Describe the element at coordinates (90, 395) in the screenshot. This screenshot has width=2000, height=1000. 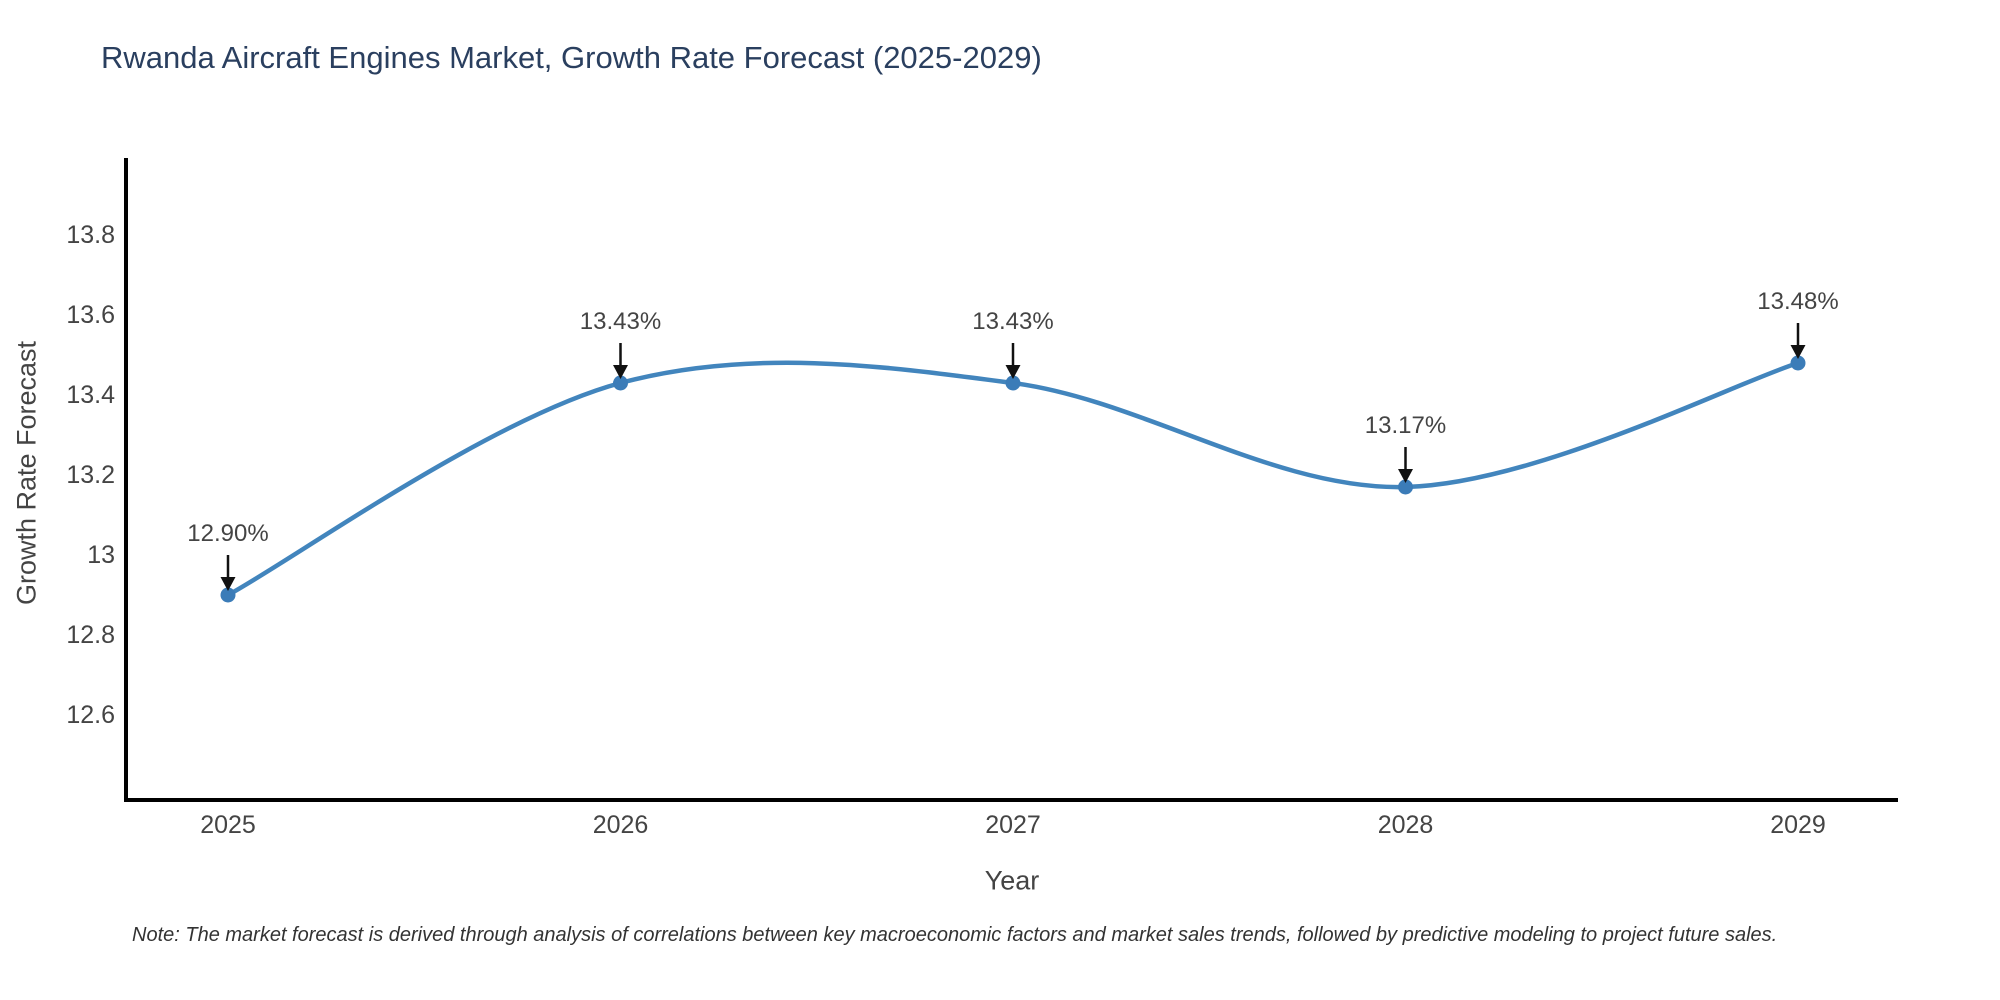
I see `y-tick-label: 13.4` at that location.